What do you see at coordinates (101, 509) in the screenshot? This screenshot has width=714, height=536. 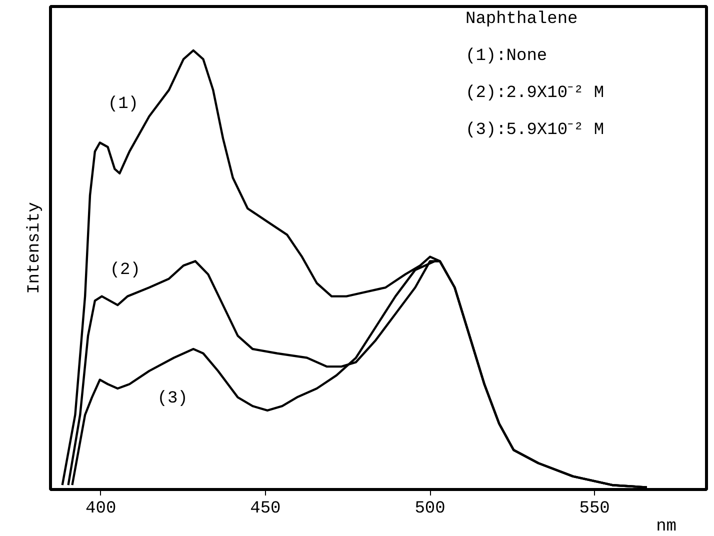 I see `x-tick-label: 400` at bounding box center [101, 509].